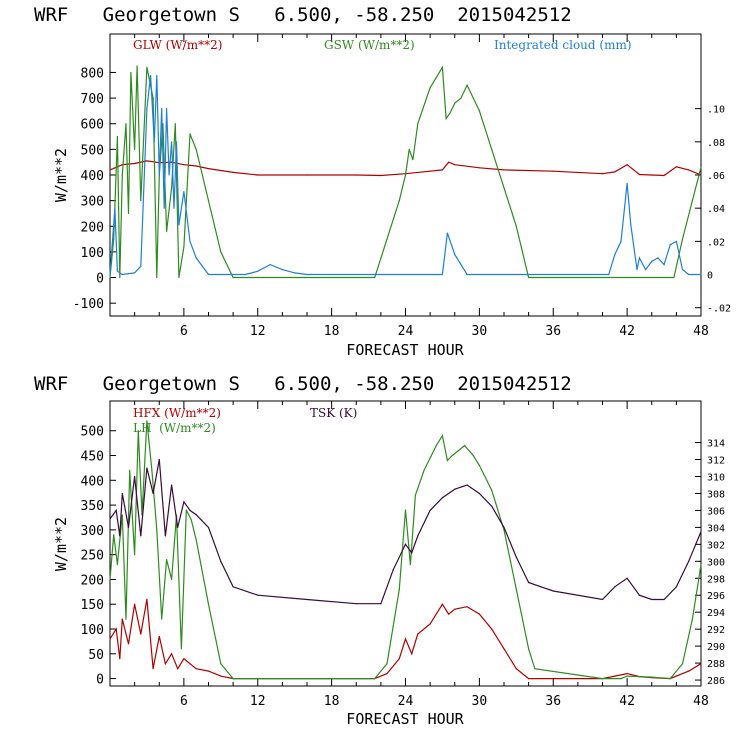 The width and height of the screenshot is (740, 740). Describe the element at coordinates (405, 639) in the screenshot. I see `hfx-line` at that location.